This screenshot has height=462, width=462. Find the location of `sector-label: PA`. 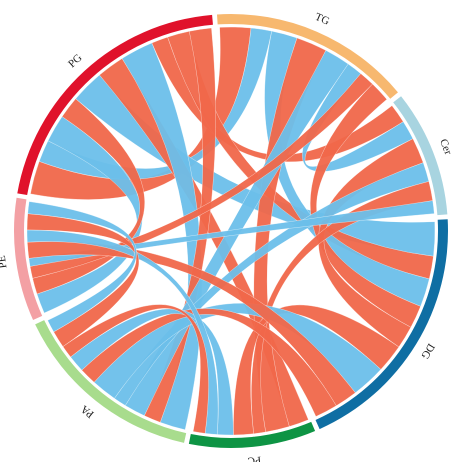

sector-label: PA is located at coordinates (88, 412).